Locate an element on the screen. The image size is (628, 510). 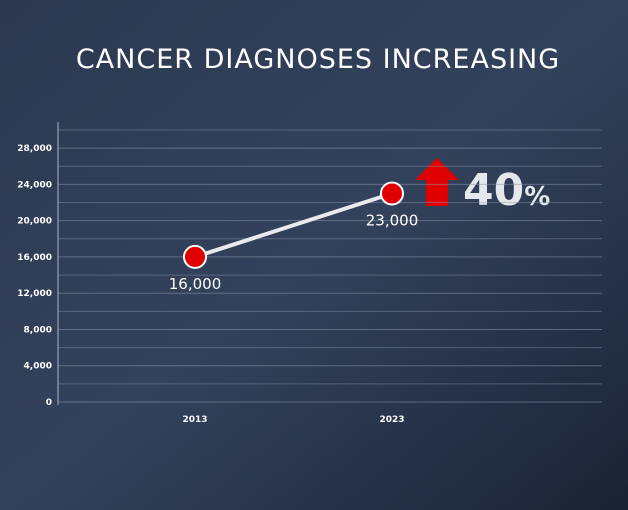
y-tick-label: 20,000 is located at coordinates (34, 222).